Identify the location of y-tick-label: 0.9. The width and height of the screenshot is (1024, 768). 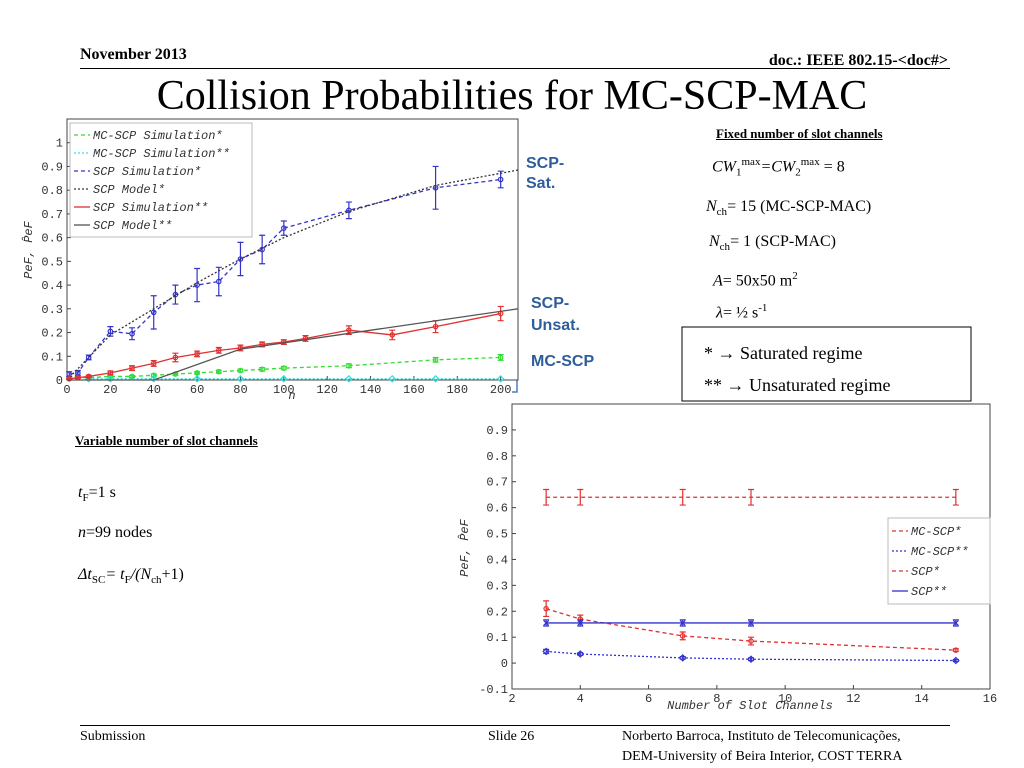
(497, 431).